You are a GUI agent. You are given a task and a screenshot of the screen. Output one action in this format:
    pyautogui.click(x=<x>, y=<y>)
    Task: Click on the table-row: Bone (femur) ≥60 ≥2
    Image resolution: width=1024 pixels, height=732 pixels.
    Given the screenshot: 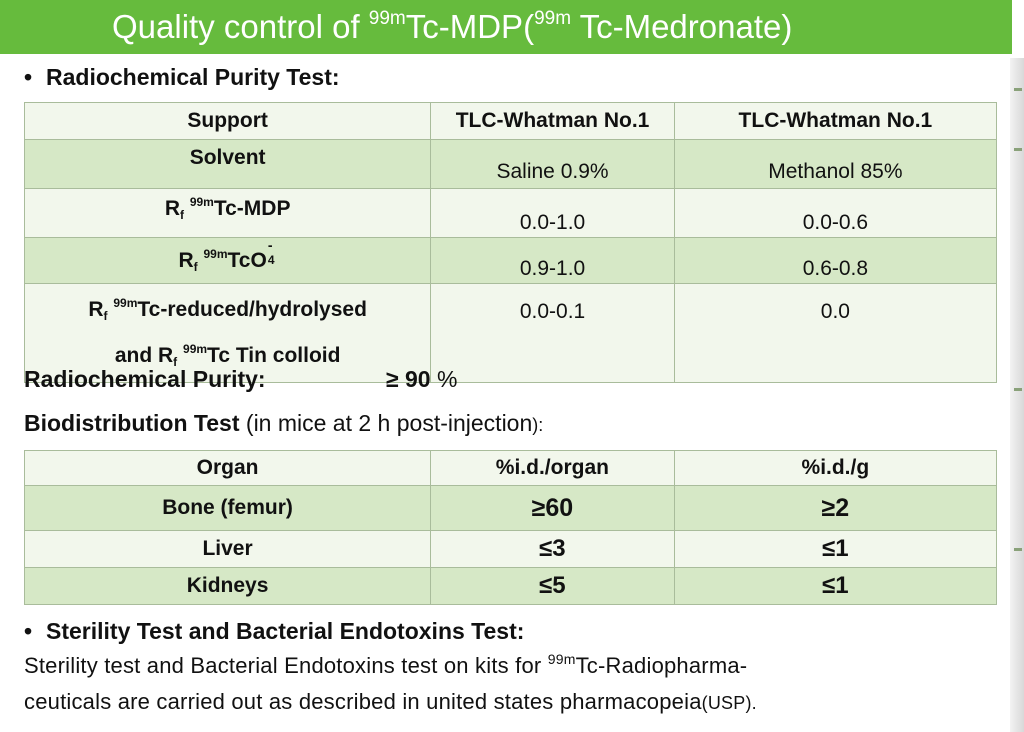 What is the action you would take?
    pyautogui.click(x=510, y=508)
    